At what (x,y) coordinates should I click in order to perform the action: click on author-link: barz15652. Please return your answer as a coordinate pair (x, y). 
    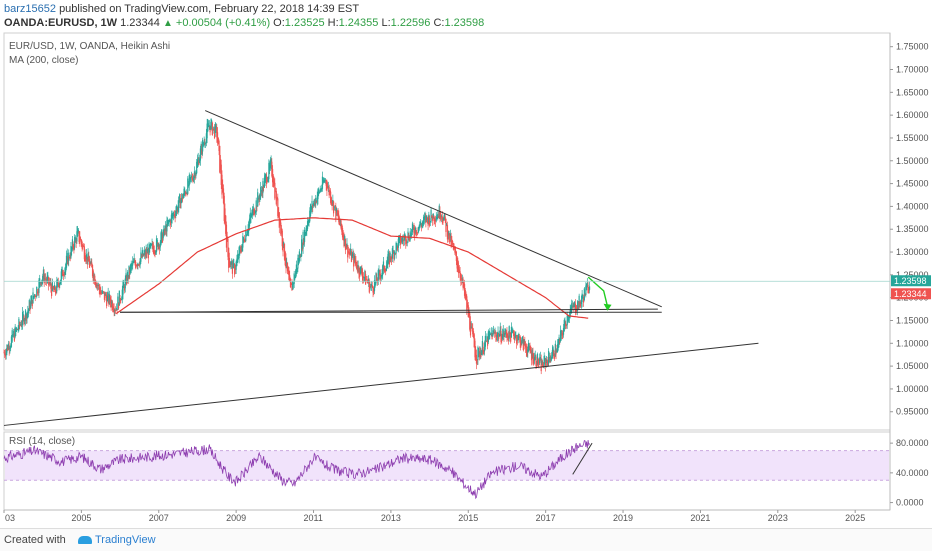
    Looking at the image, I should click on (30, 9).